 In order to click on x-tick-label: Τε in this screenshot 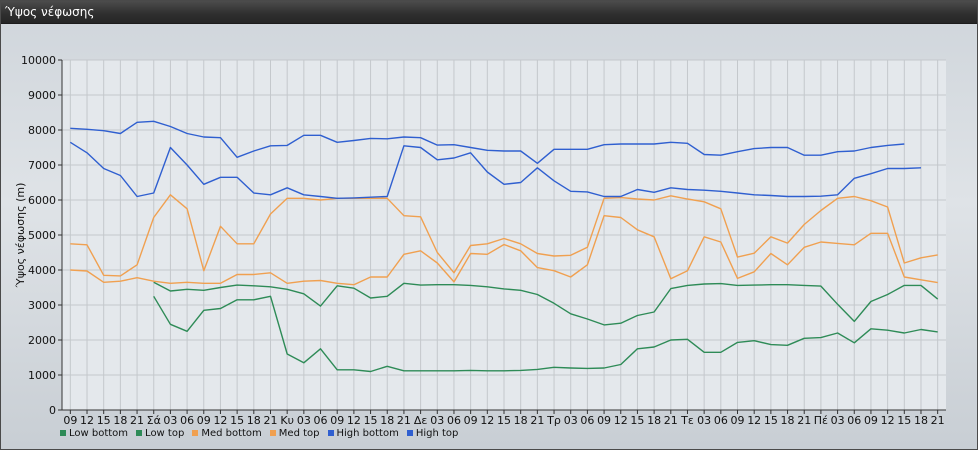, I will do `click(687, 420)`.